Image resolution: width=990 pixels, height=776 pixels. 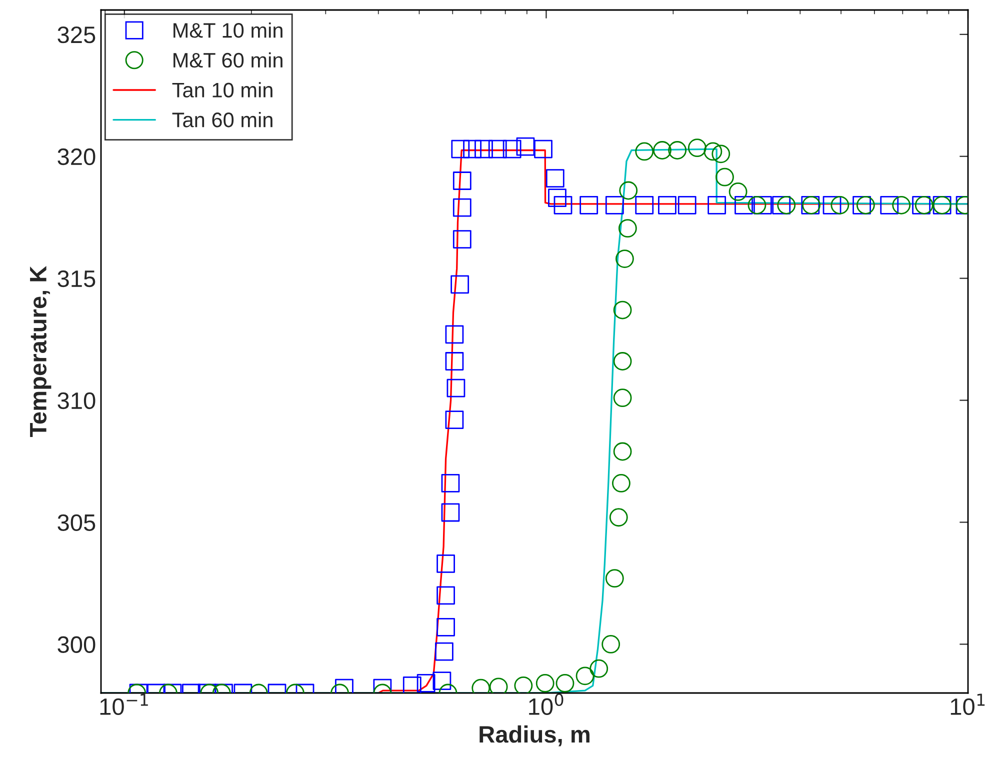 What do you see at coordinates (77, 35) in the screenshot?
I see `y-tick-label: 325` at bounding box center [77, 35].